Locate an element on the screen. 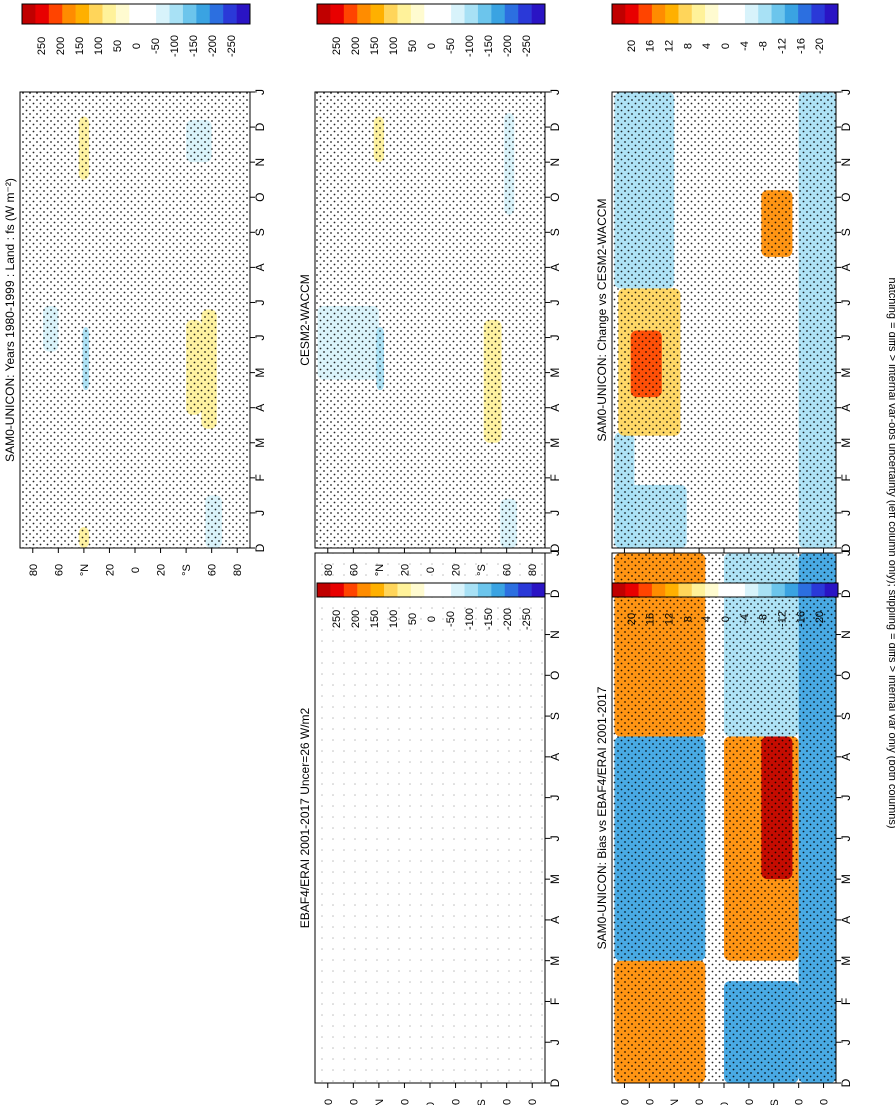  lat-tick-label: °N is located at coordinates (675, 1102).